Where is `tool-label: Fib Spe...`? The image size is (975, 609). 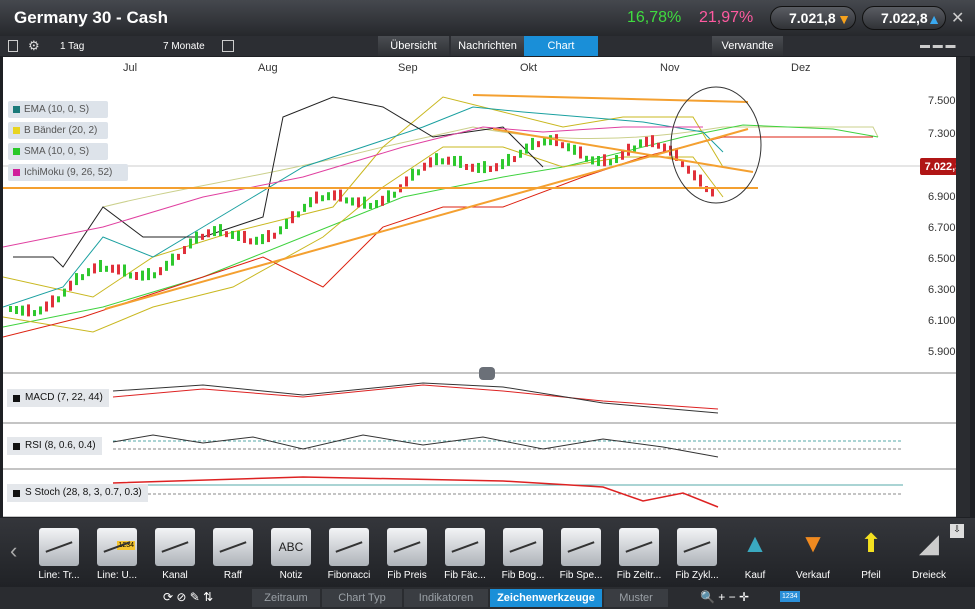
tool-label: Fib Spe... is located at coordinates (581, 575).